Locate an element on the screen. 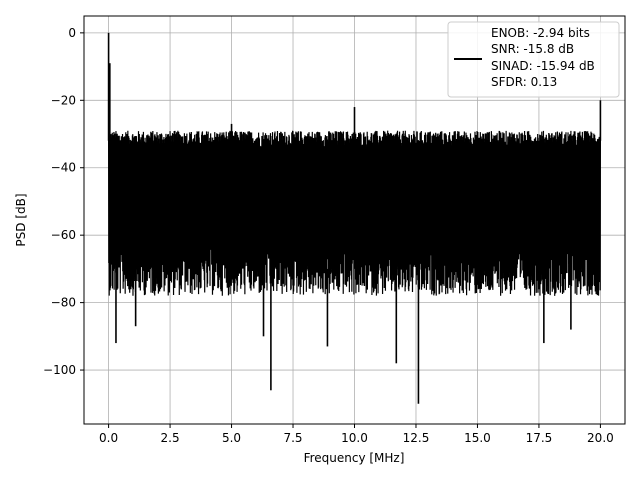 The width and height of the screenshot is (640, 484). y-tick-label: 0 is located at coordinates (72, 33).